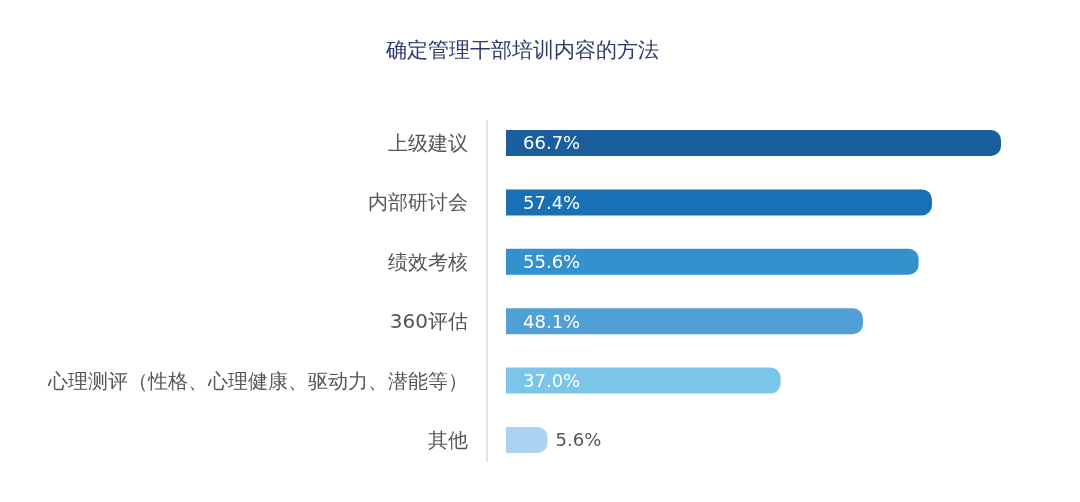 The height and width of the screenshot is (502, 1080). What do you see at coordinates (257, 380) in the screenshot?
I see `y-tick-label: 心理测评（性格、心理健康、驱动力、潜能等）` at bounding box center [257, 380].